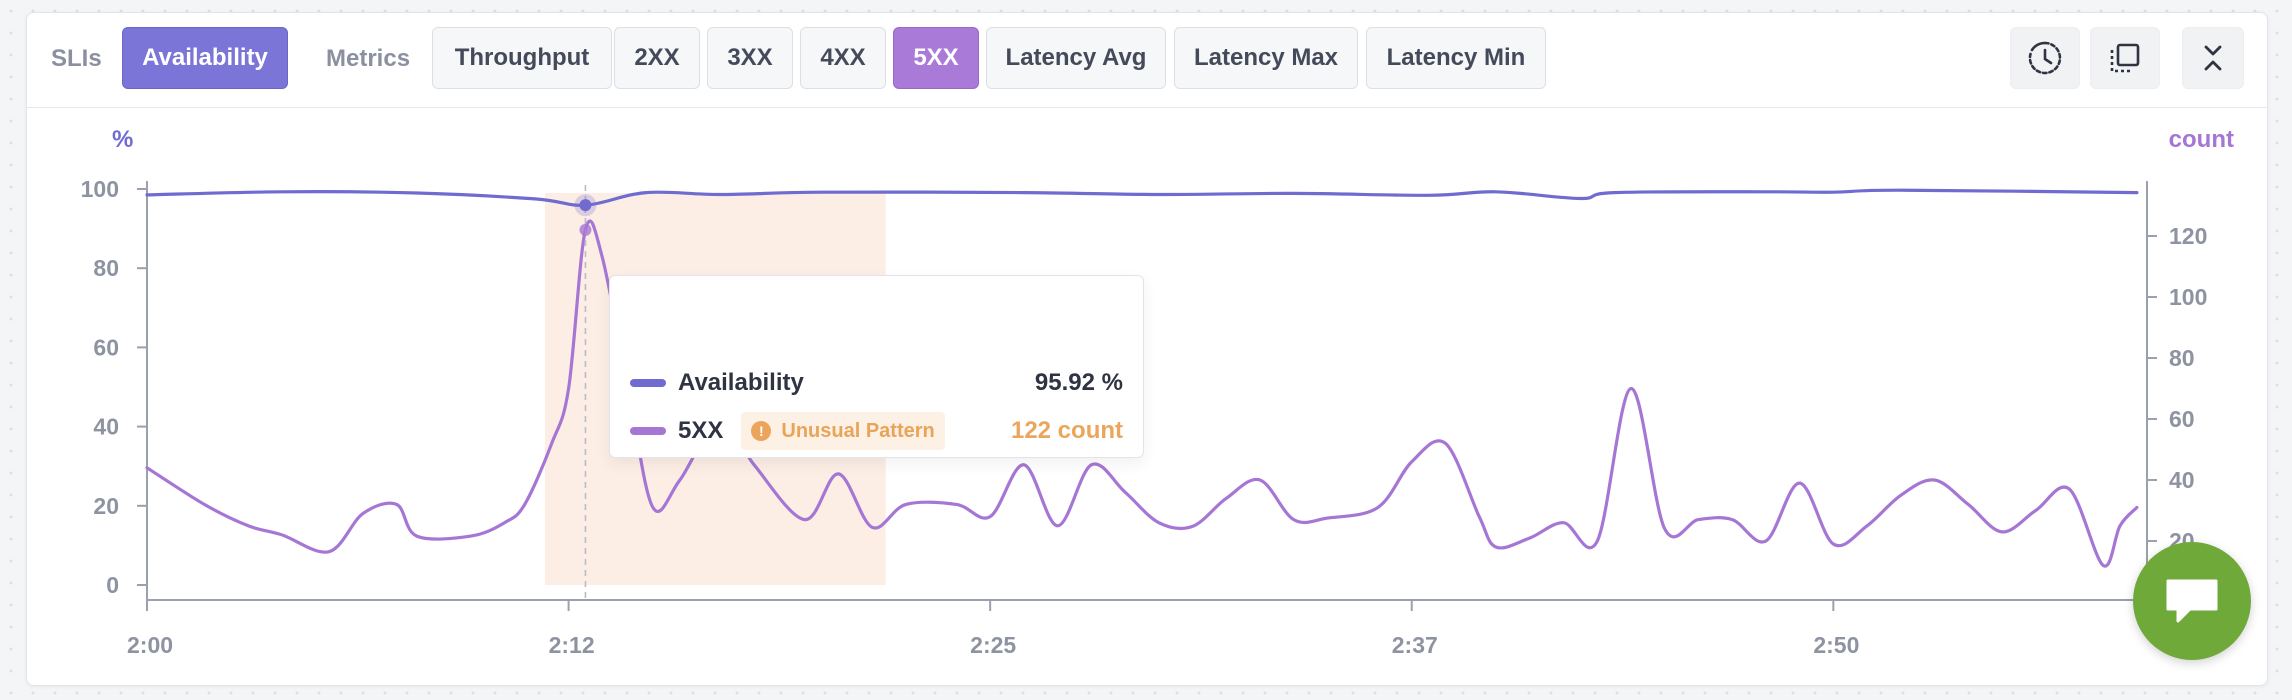 This screenshot has height=700, width=2292. Describe the element at coordinates (2188, 236) in the screenshot. I see `right-axis-tick-label: 120` at that location.